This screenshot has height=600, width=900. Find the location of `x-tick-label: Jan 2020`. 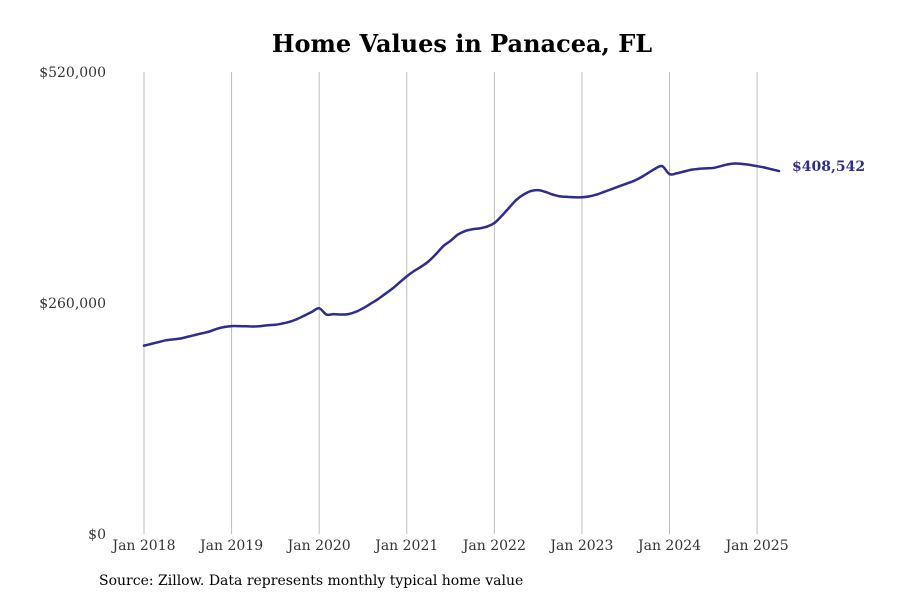

x-tick-label: Jan 2020 is located at coordinates (318, 546).